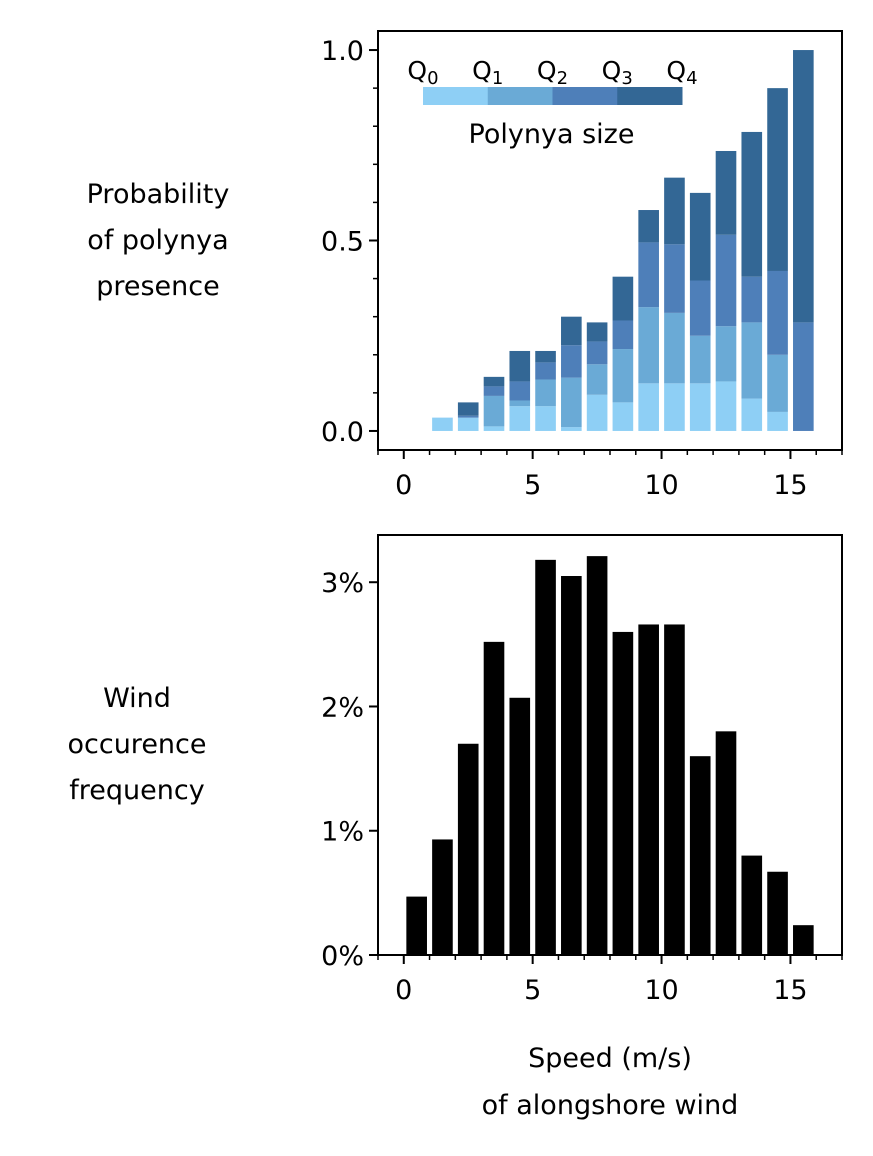 Image resolution: width=873 pixels, height=1156 pixels. I want to click on bottom-ylabel-line-1: Wind, so click(137, 698).